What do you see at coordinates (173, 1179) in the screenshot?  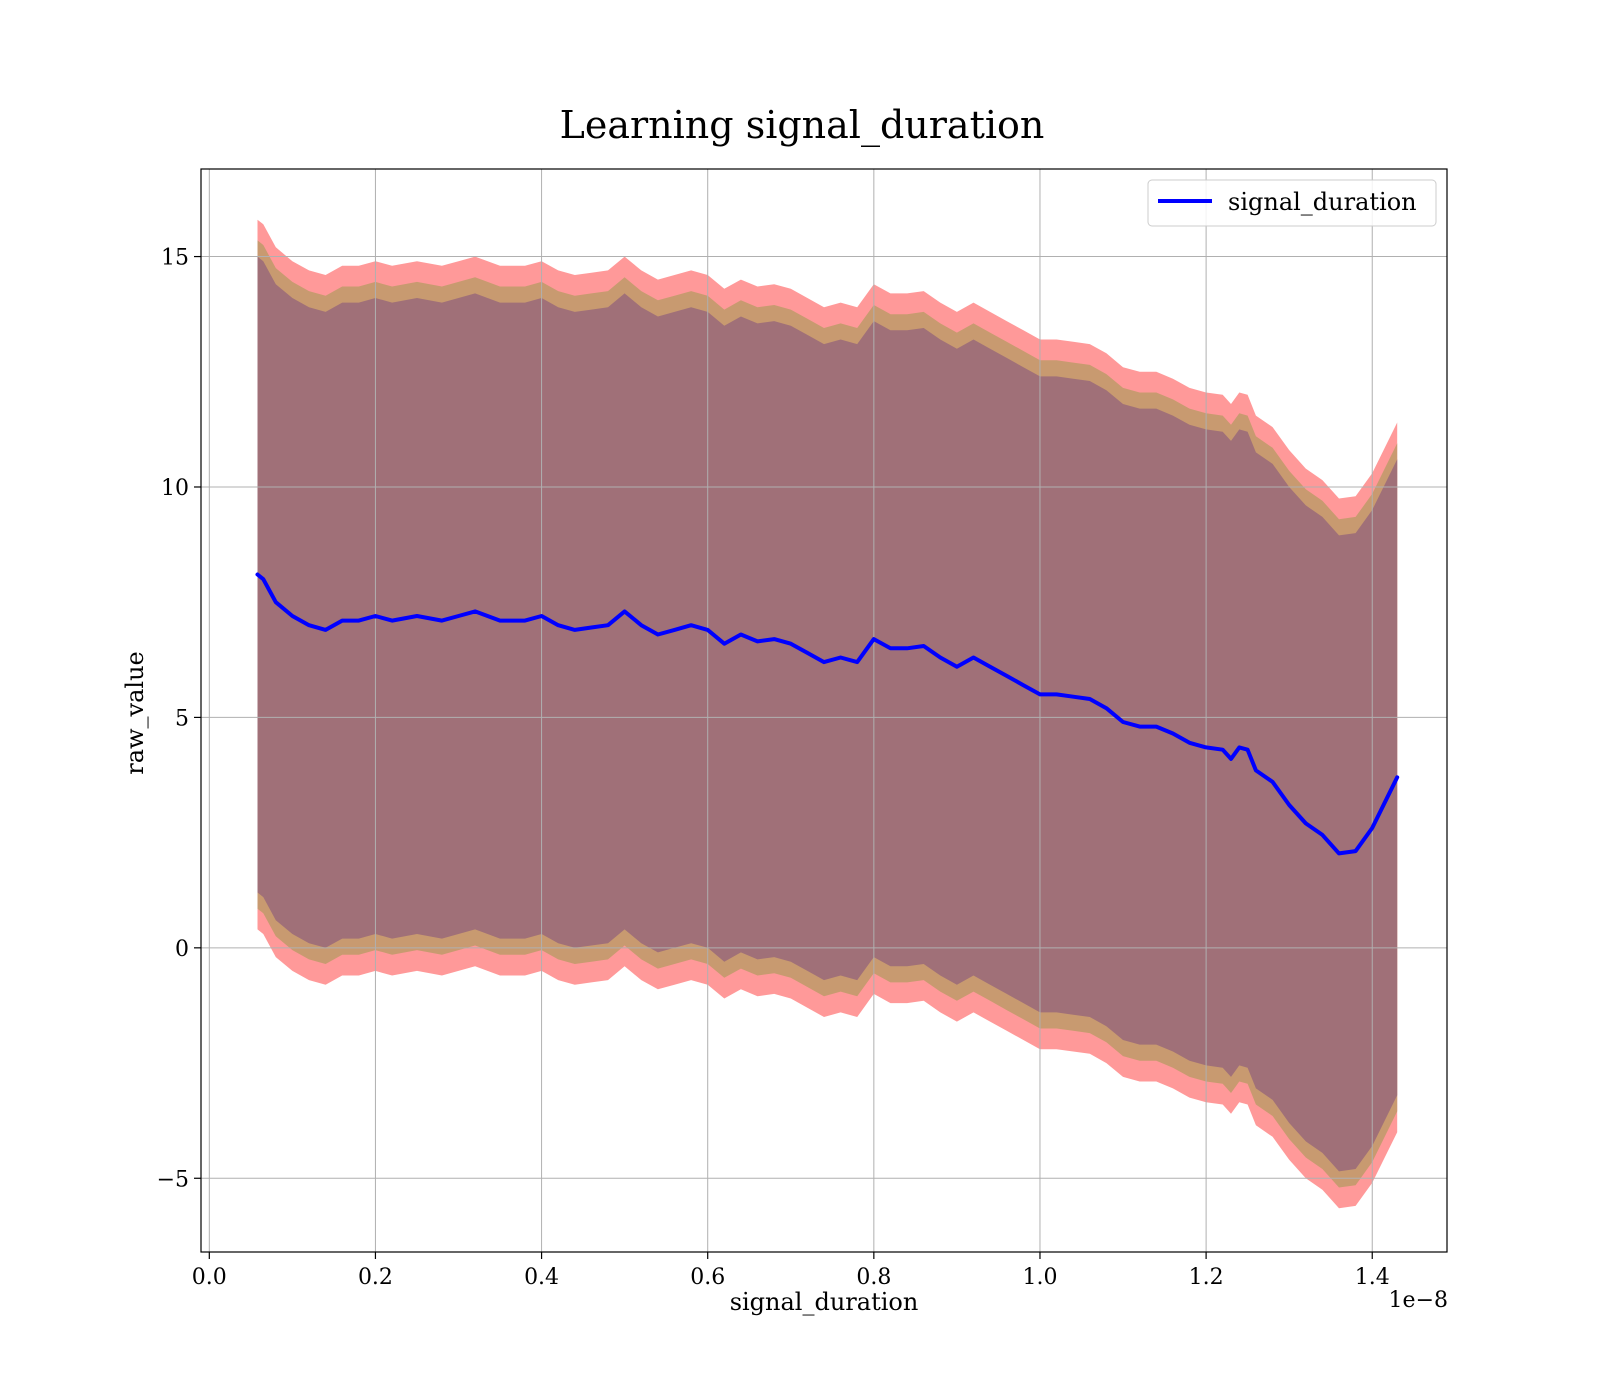 I see `y-tick-label-0: −5` at bounding box center [173, 1179].